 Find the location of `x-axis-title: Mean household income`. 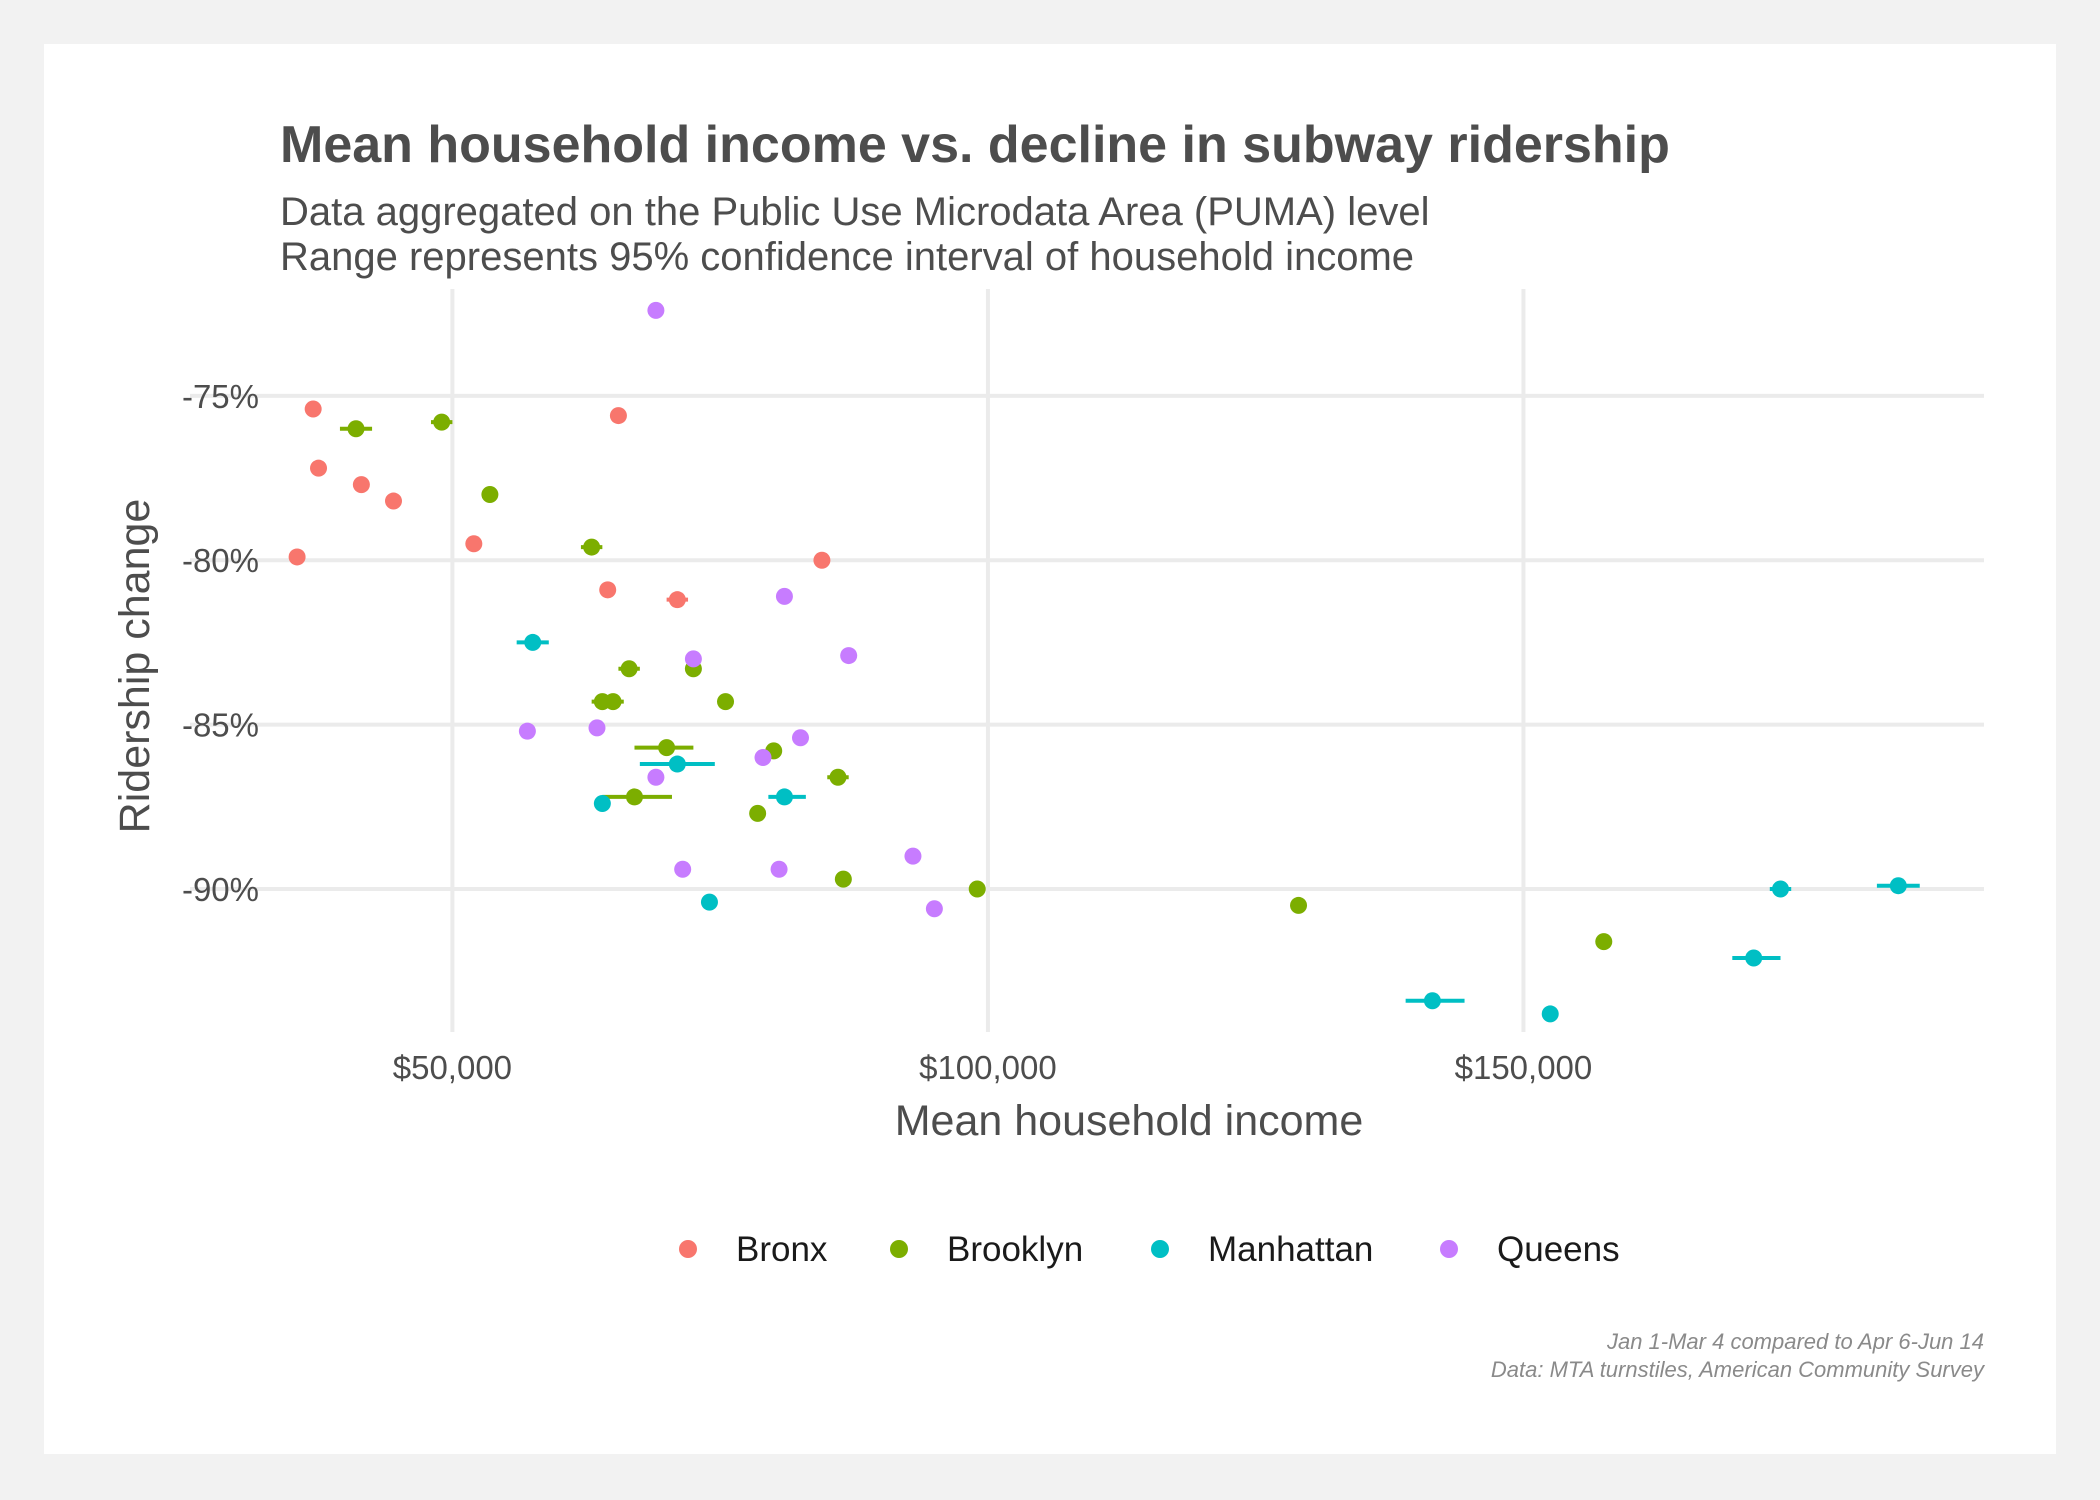

x-axis-title: Mean household income is located at coordinates (1129, 1121).